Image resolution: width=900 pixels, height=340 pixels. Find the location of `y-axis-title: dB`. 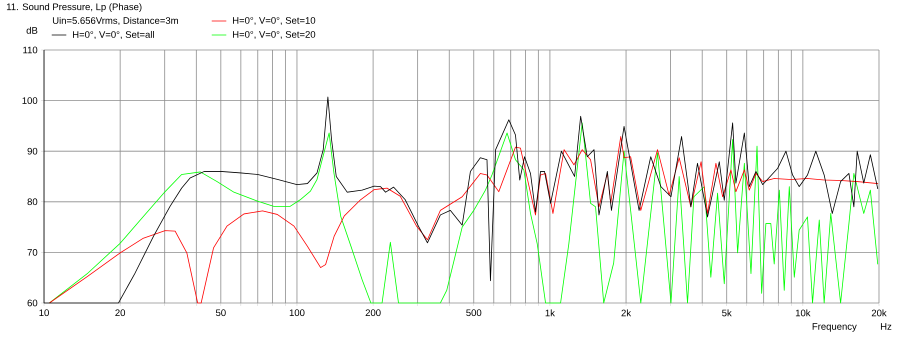

y-axis-title: dB is located at coordinates (32, 30).